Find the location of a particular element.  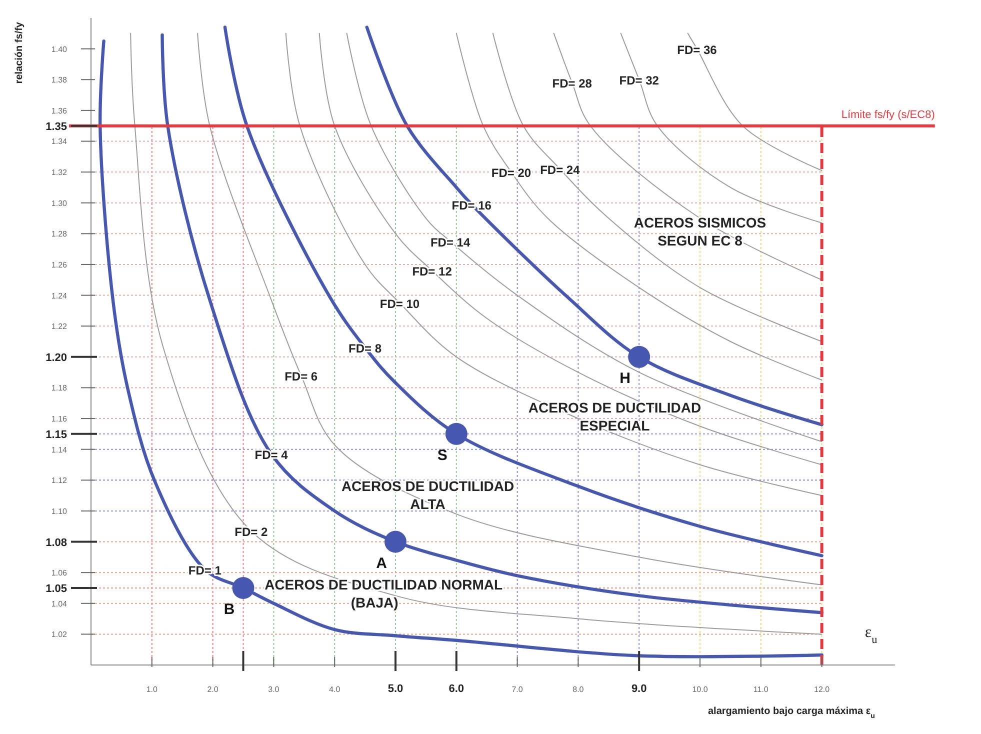

y-tick-label: 1.16 is located at coordinates (59, 419).